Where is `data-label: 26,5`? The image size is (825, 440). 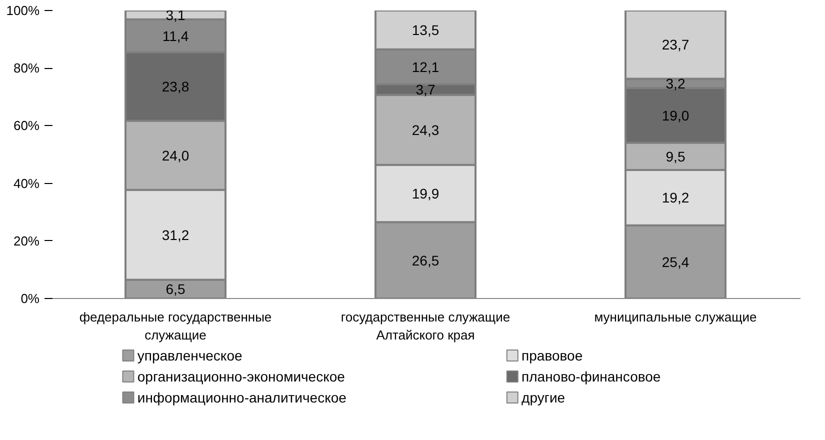 data-label: 26,5 is located at coordinates (426, 260).